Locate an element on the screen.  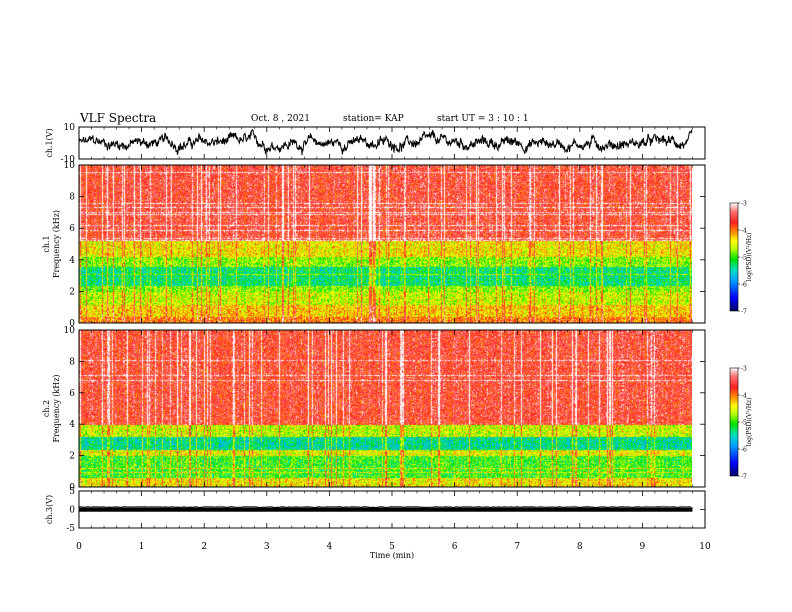
x-tick-label: 1 is located at coordinates (142, 547).